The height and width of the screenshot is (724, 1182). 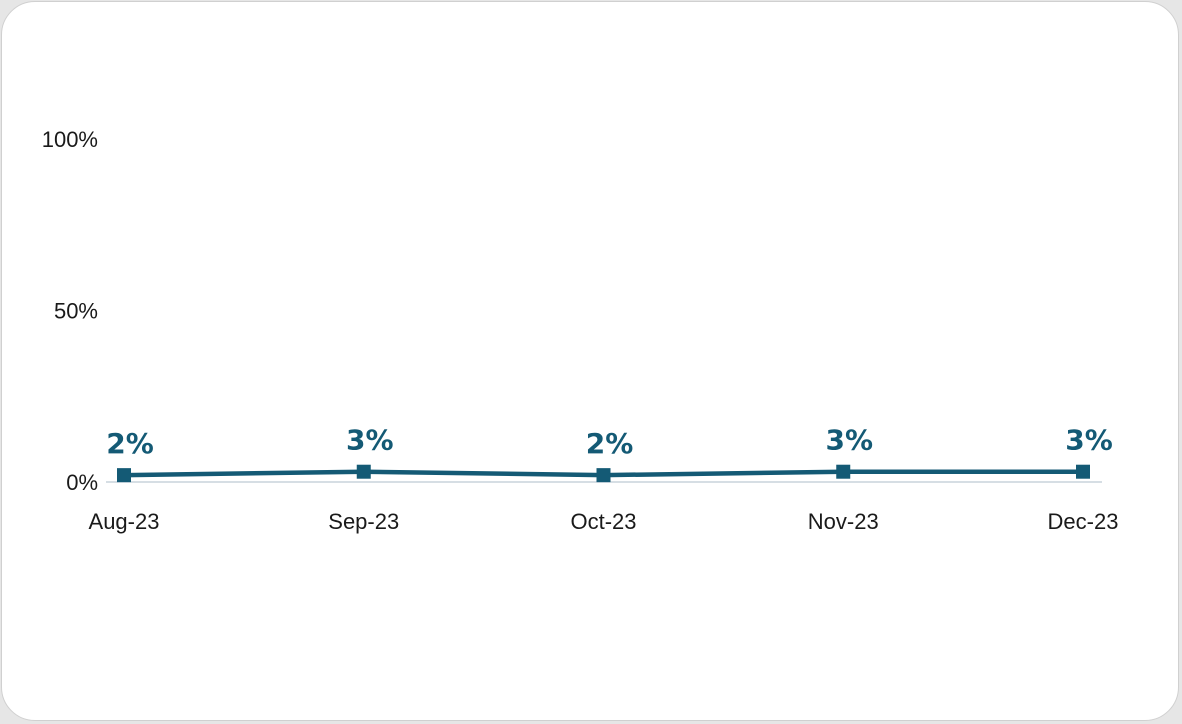 I want to click on y-axis-ticks: 0% 50% 100%, so click(x=70, y=311).